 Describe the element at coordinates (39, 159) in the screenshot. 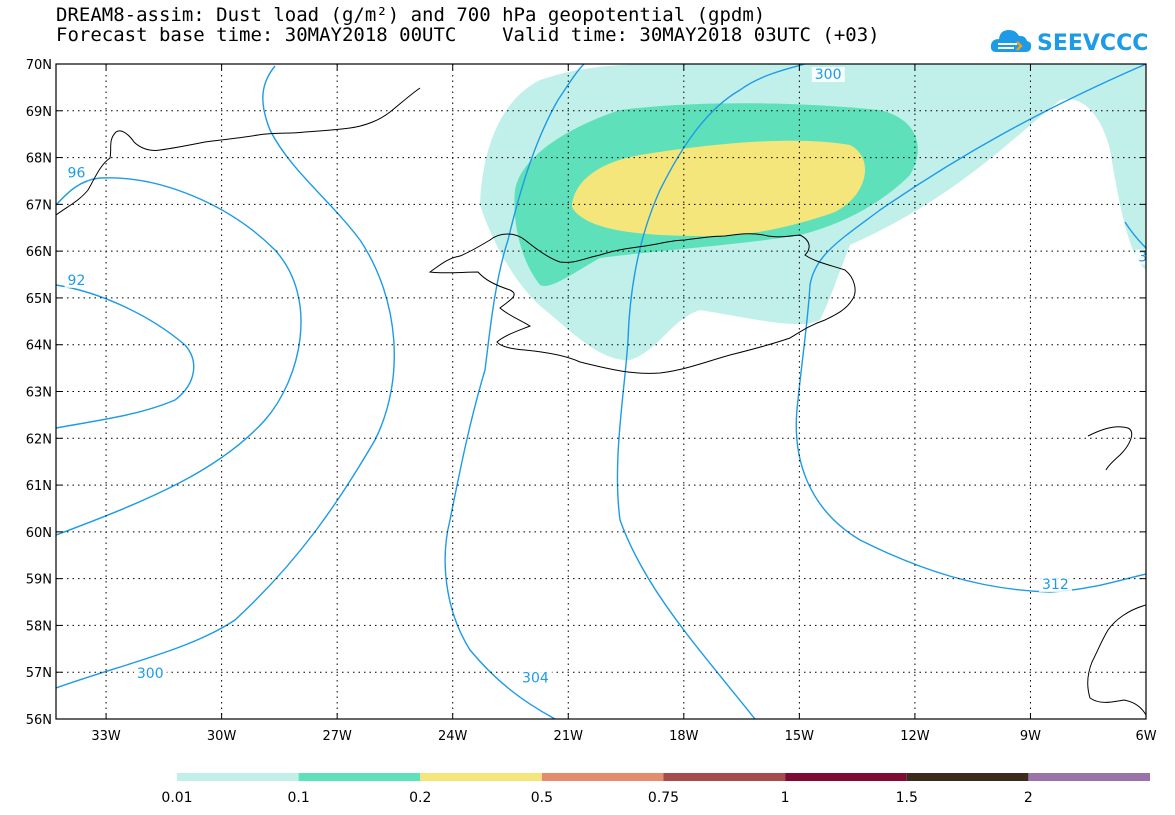

I see `lat-tick-label: 68N` at that location.